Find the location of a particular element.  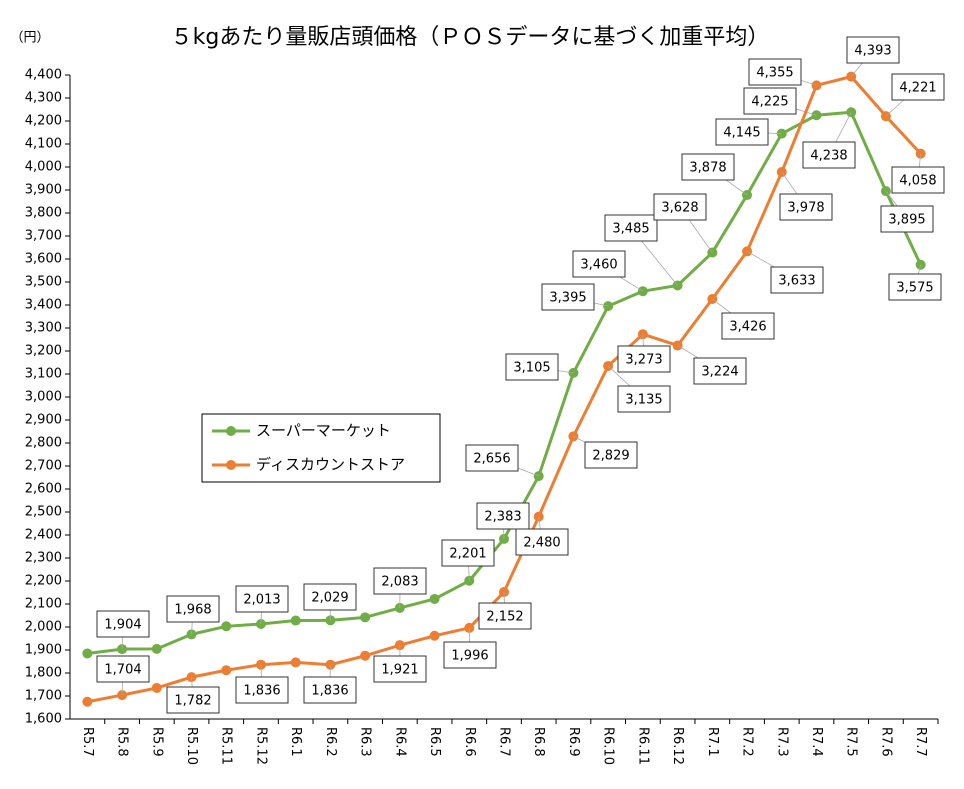

y-tick-label: 3,500 is located at coordinates (43, 282).